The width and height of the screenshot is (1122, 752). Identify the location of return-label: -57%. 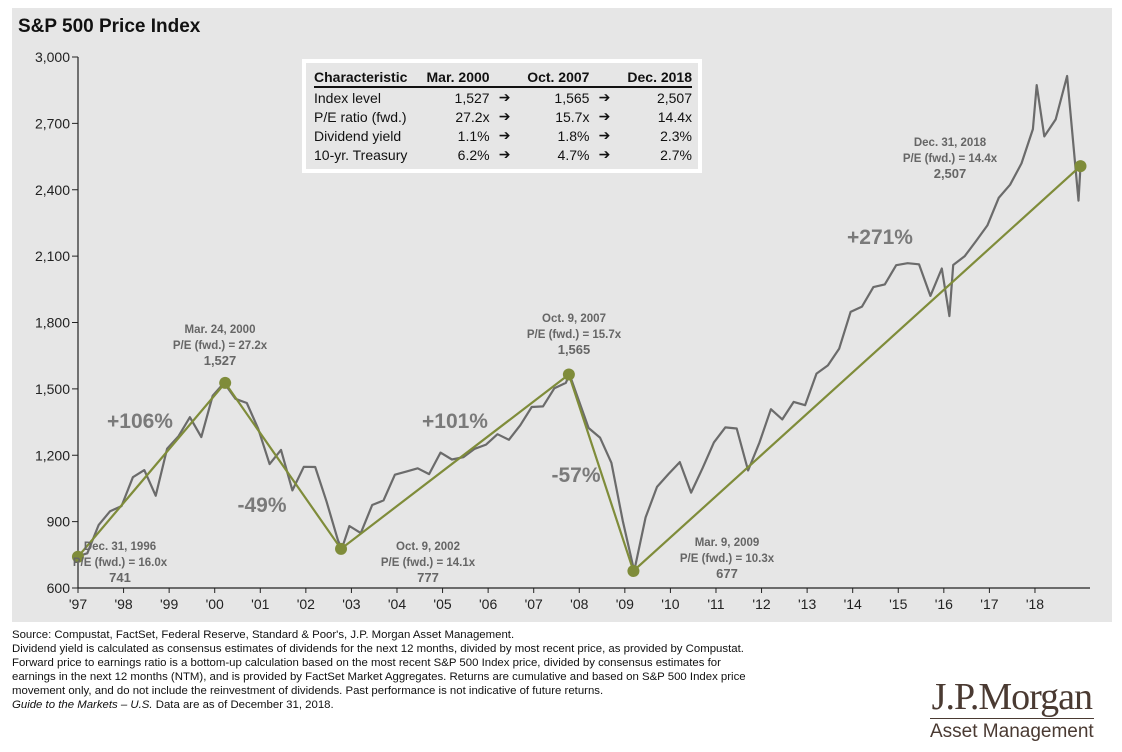
(575, 475).